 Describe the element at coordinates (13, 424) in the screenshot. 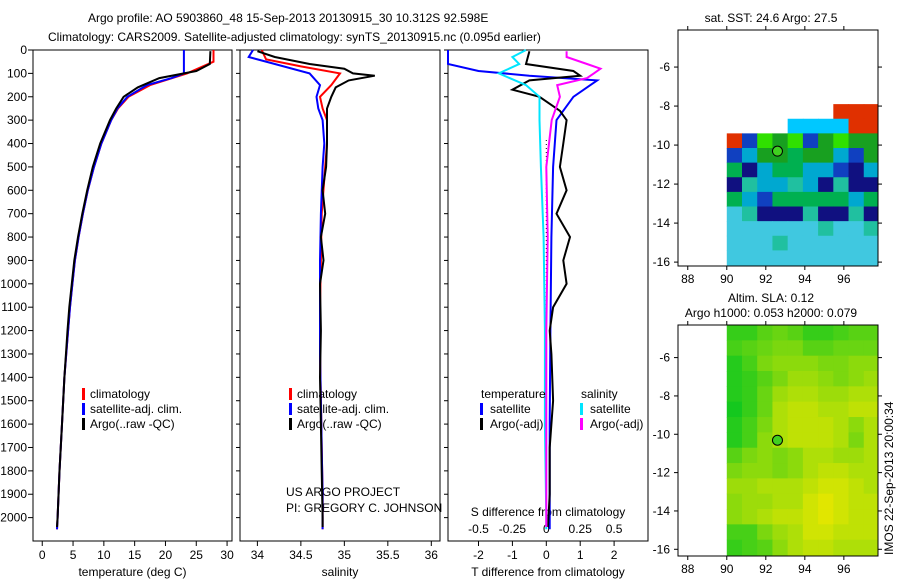

I see `y-tick-label: 1600` at that location.